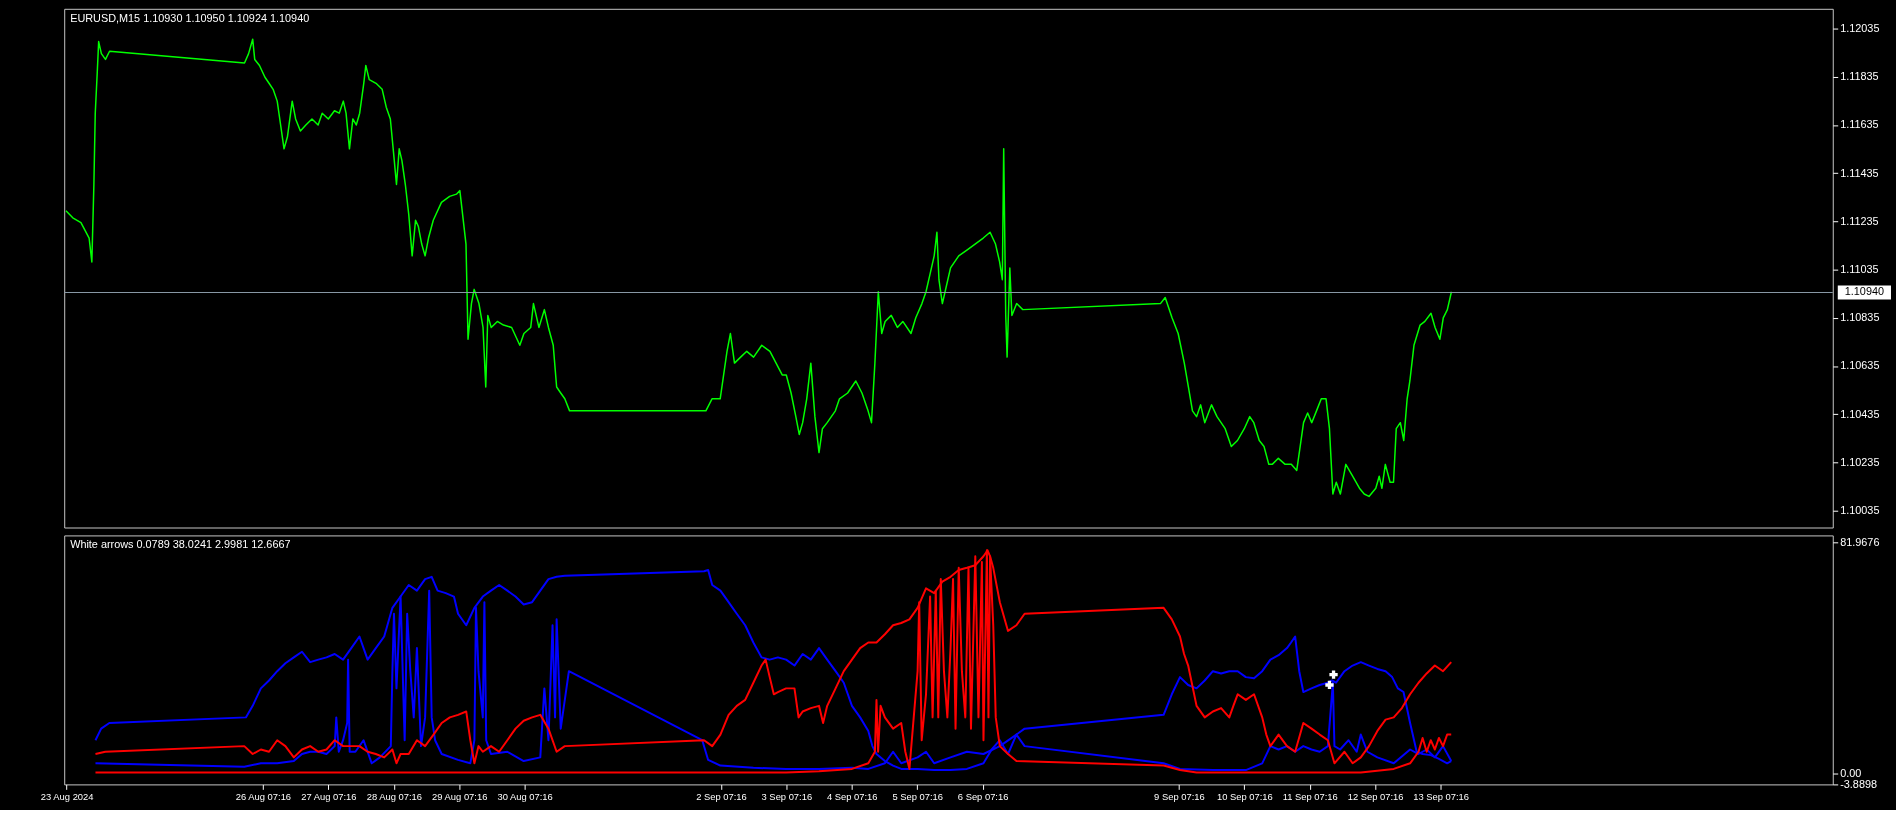 The image size is (1896, 820). Describe the element at coordinates (1851, 772) in the screenshot. I see `y-tick-label: 0.00` at that location.